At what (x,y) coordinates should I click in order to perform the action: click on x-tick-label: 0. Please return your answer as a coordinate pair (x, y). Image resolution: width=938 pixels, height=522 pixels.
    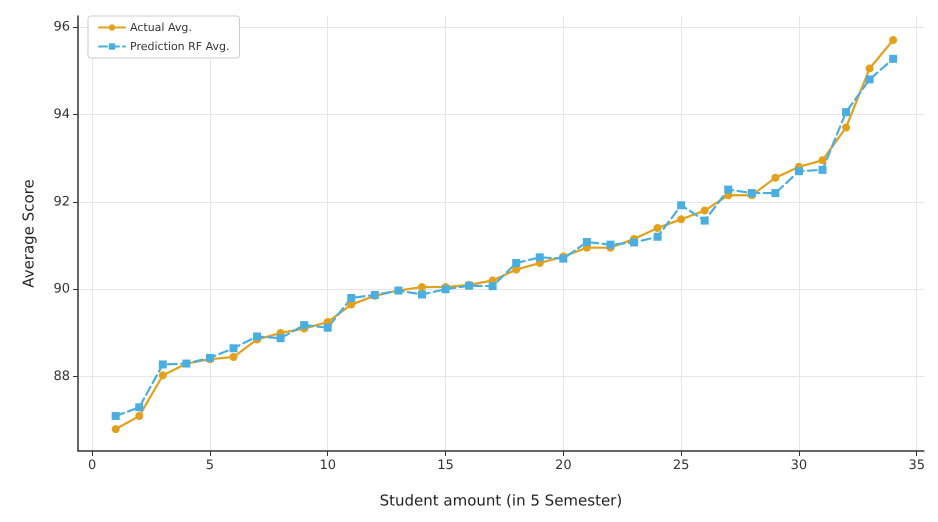
    Looking at the image, I should click on (92, 465).